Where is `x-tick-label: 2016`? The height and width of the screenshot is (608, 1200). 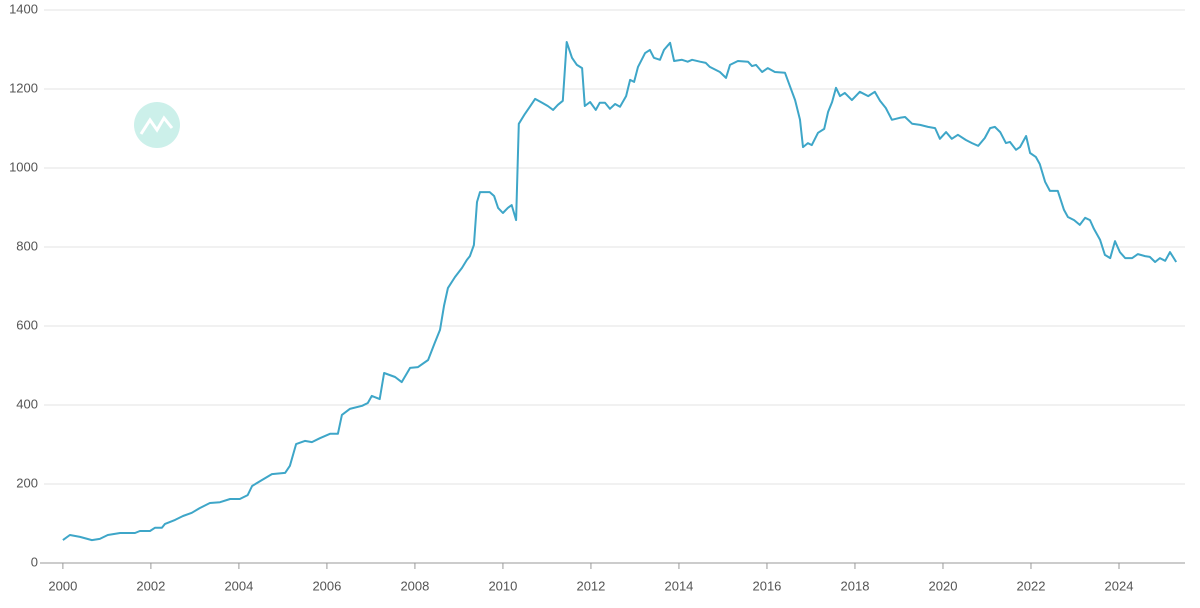
x-tick-label: 2016 is located at coordinates (766, 585).